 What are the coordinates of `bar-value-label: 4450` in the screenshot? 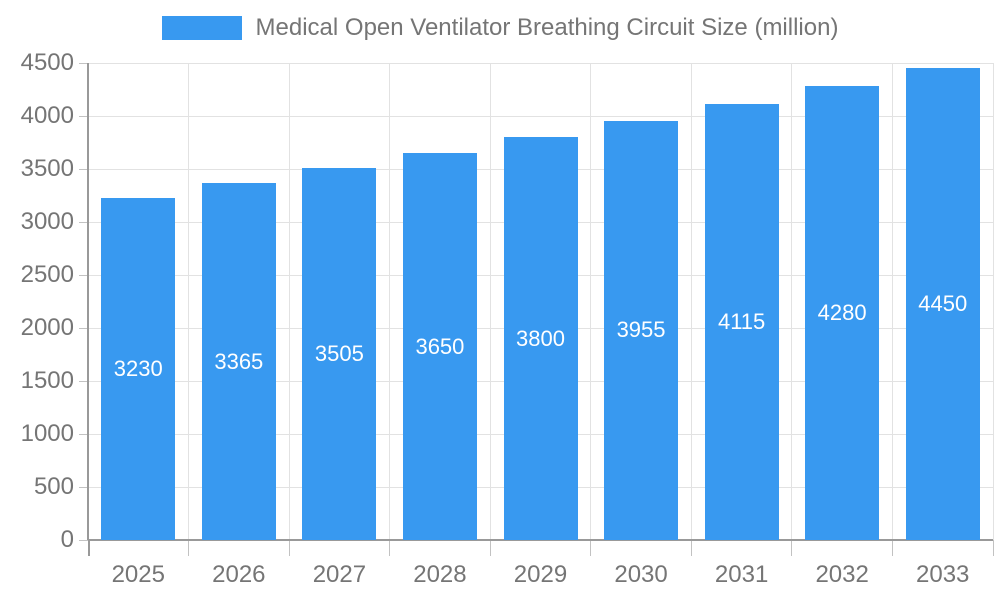 It's located at (943, 304).